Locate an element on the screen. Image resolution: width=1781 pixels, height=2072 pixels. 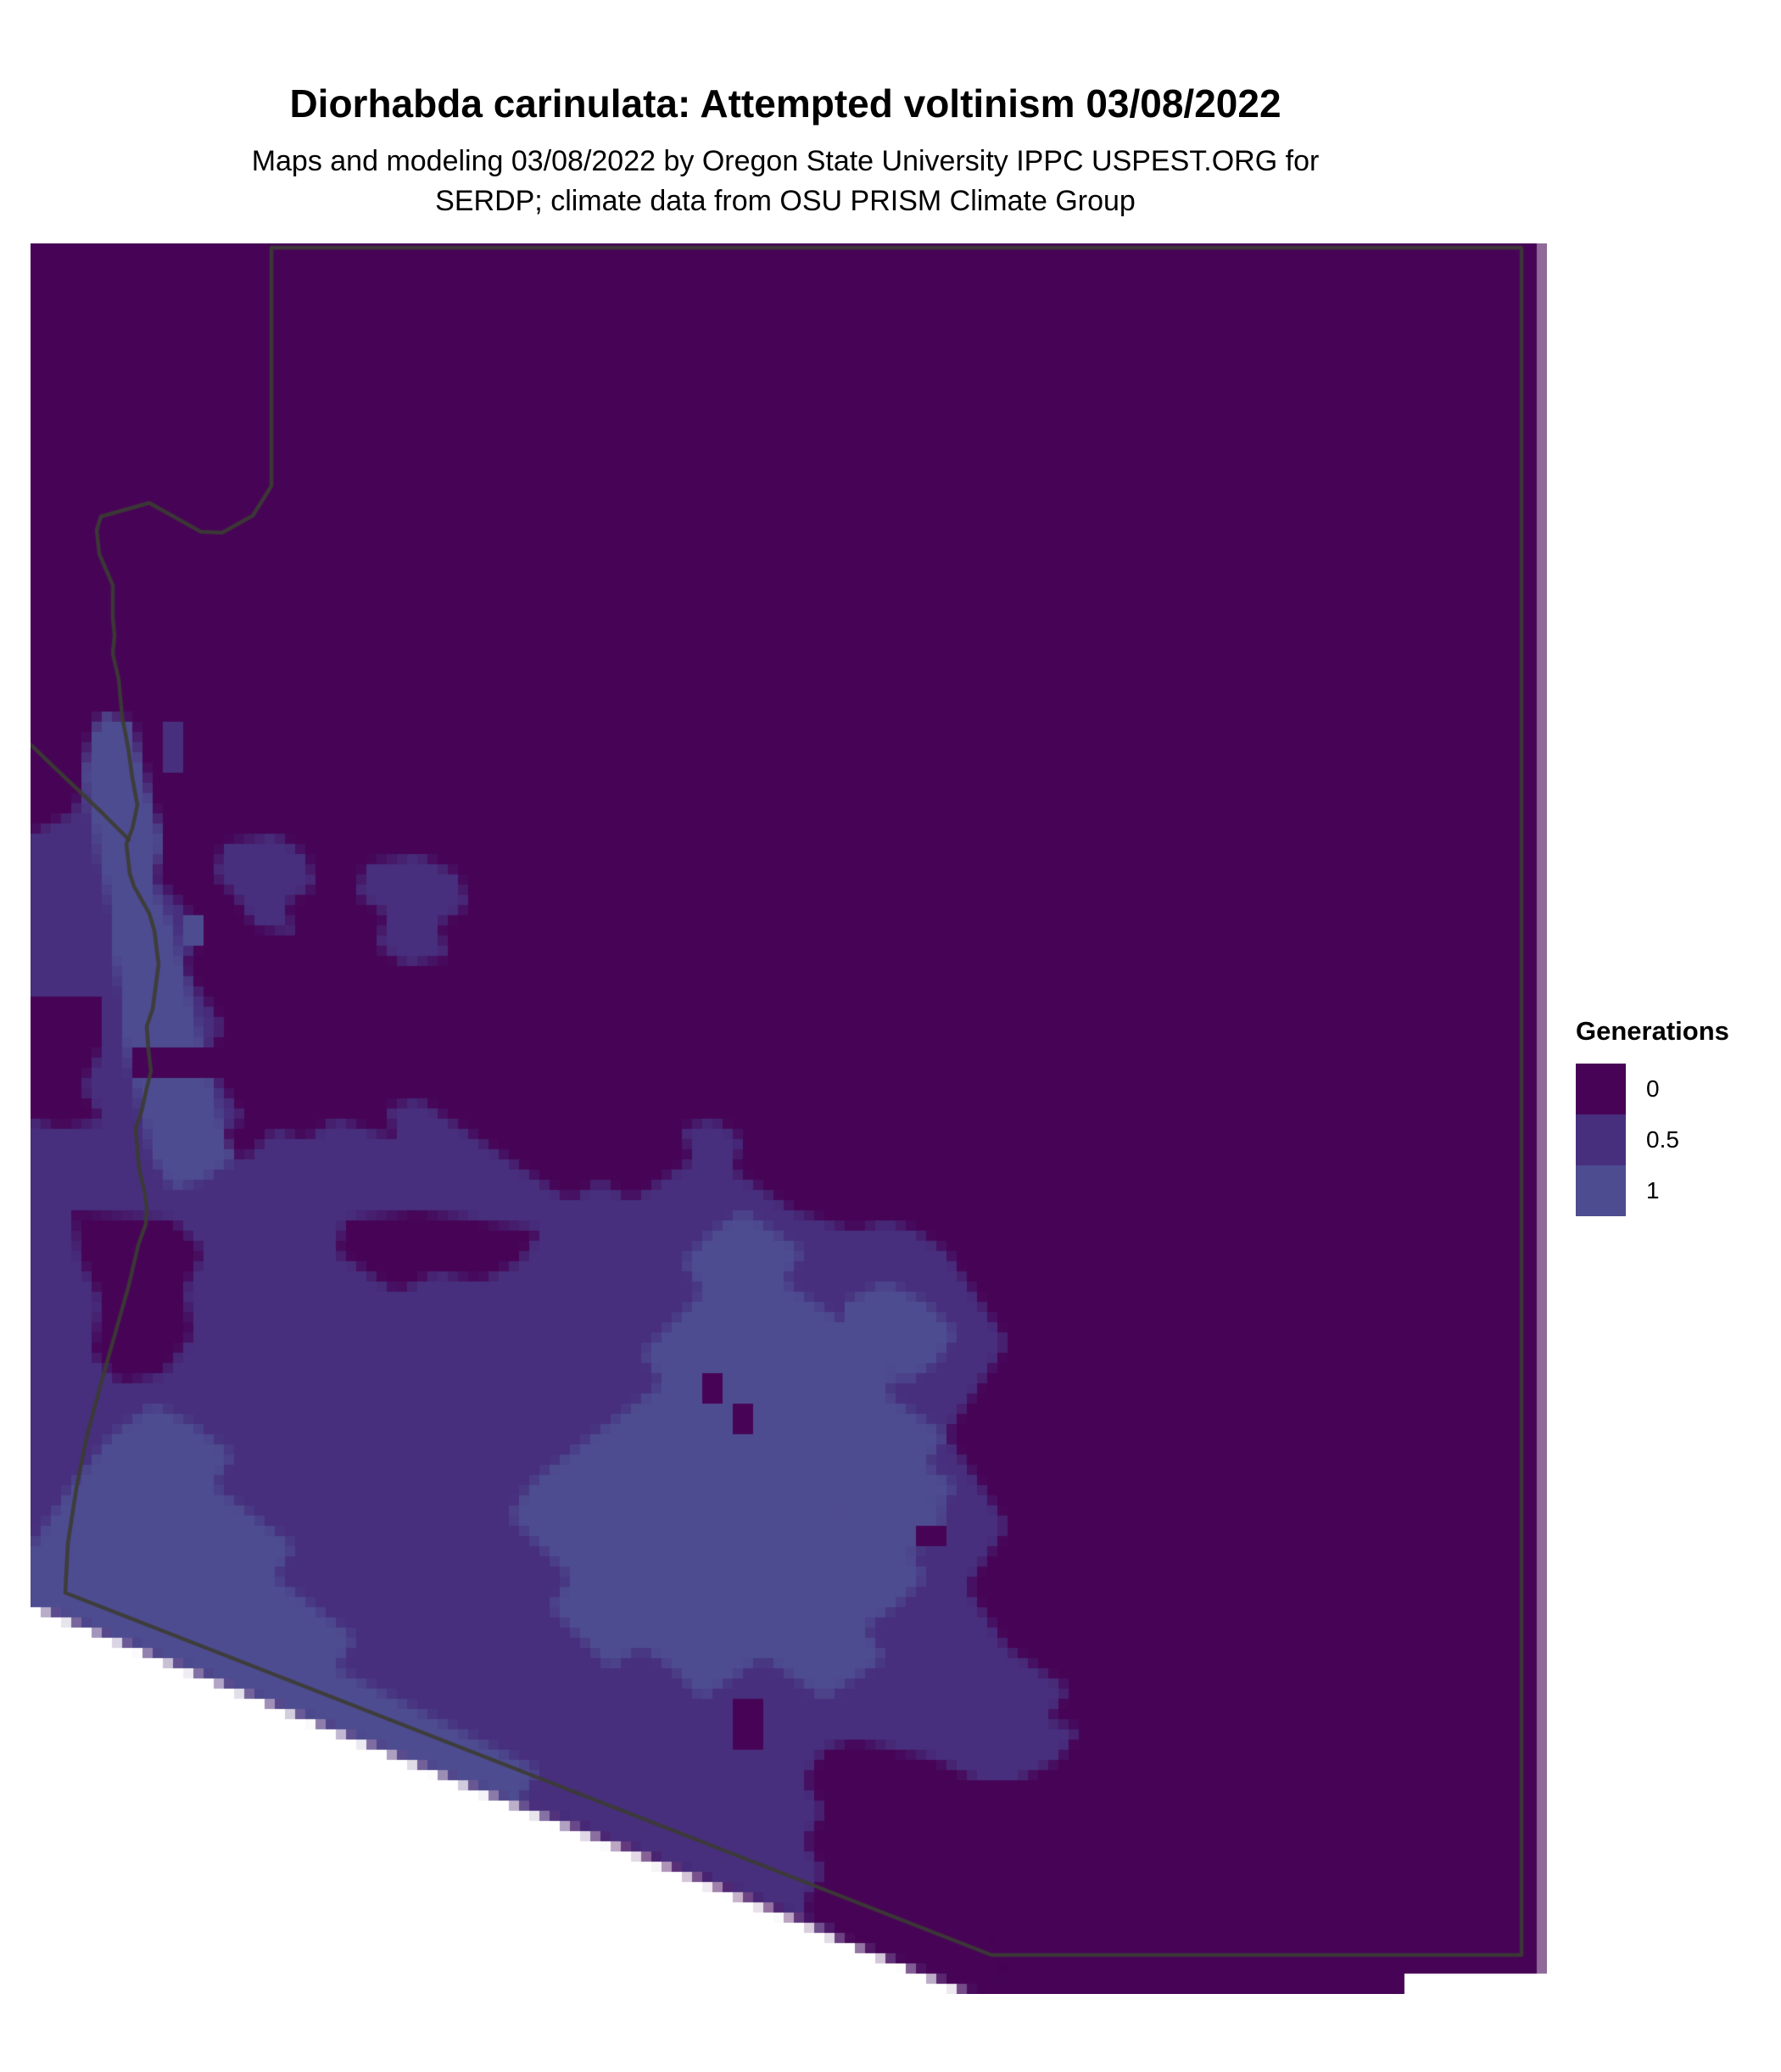
legend-label-0_5: 0.5 is located at coordinates (1663, 1139).